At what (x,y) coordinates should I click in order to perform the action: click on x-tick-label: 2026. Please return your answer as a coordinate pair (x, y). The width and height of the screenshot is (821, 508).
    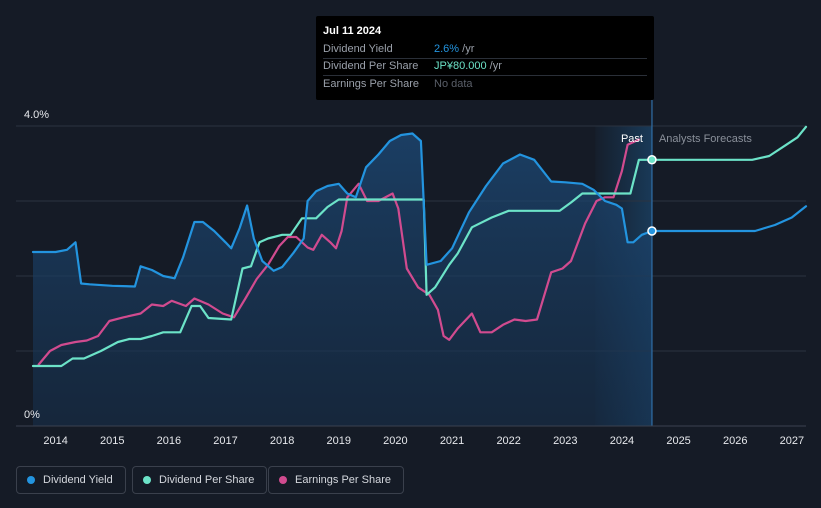
    Looking at the image, I should click on (735, 441).